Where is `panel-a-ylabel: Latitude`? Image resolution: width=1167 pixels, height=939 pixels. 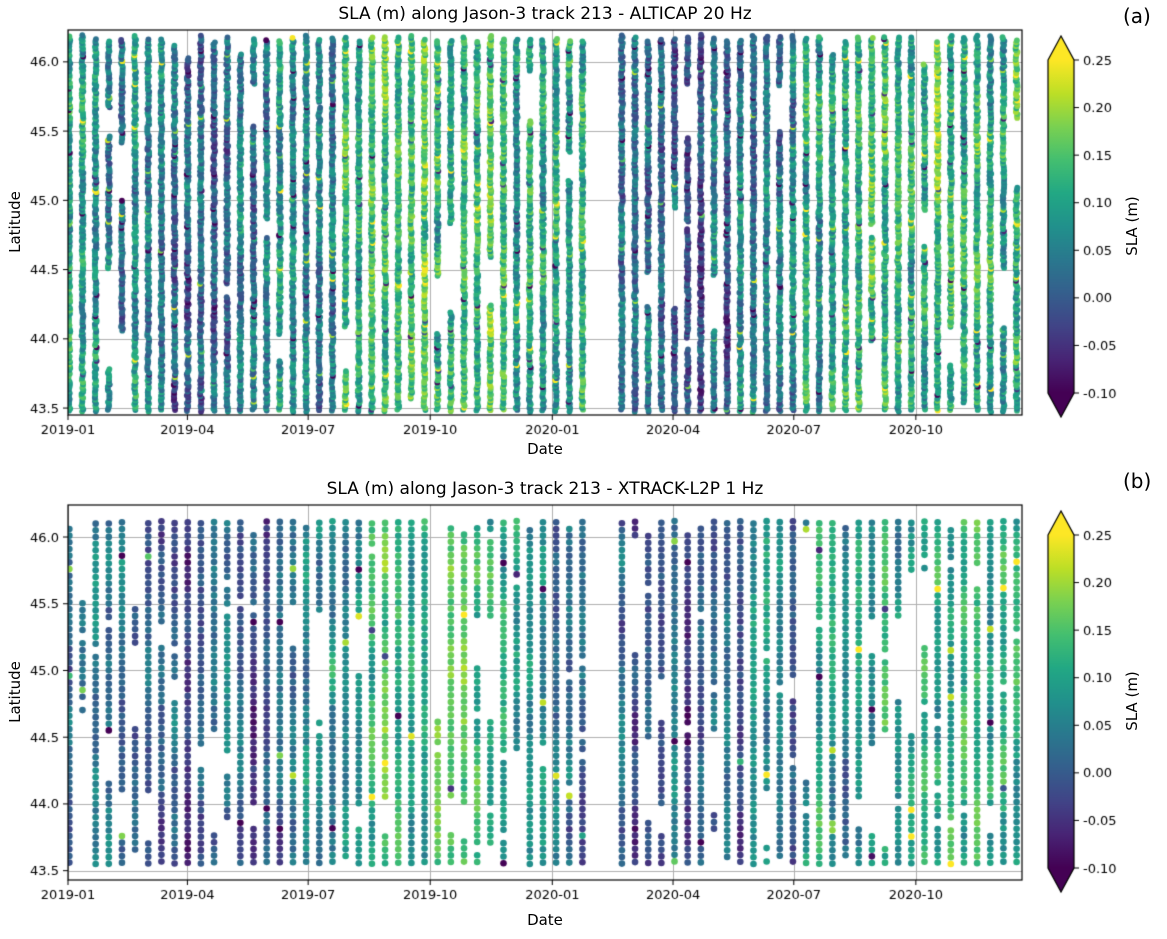
panel-a-ylabel: Latitude is located at coordinates (15, 222).